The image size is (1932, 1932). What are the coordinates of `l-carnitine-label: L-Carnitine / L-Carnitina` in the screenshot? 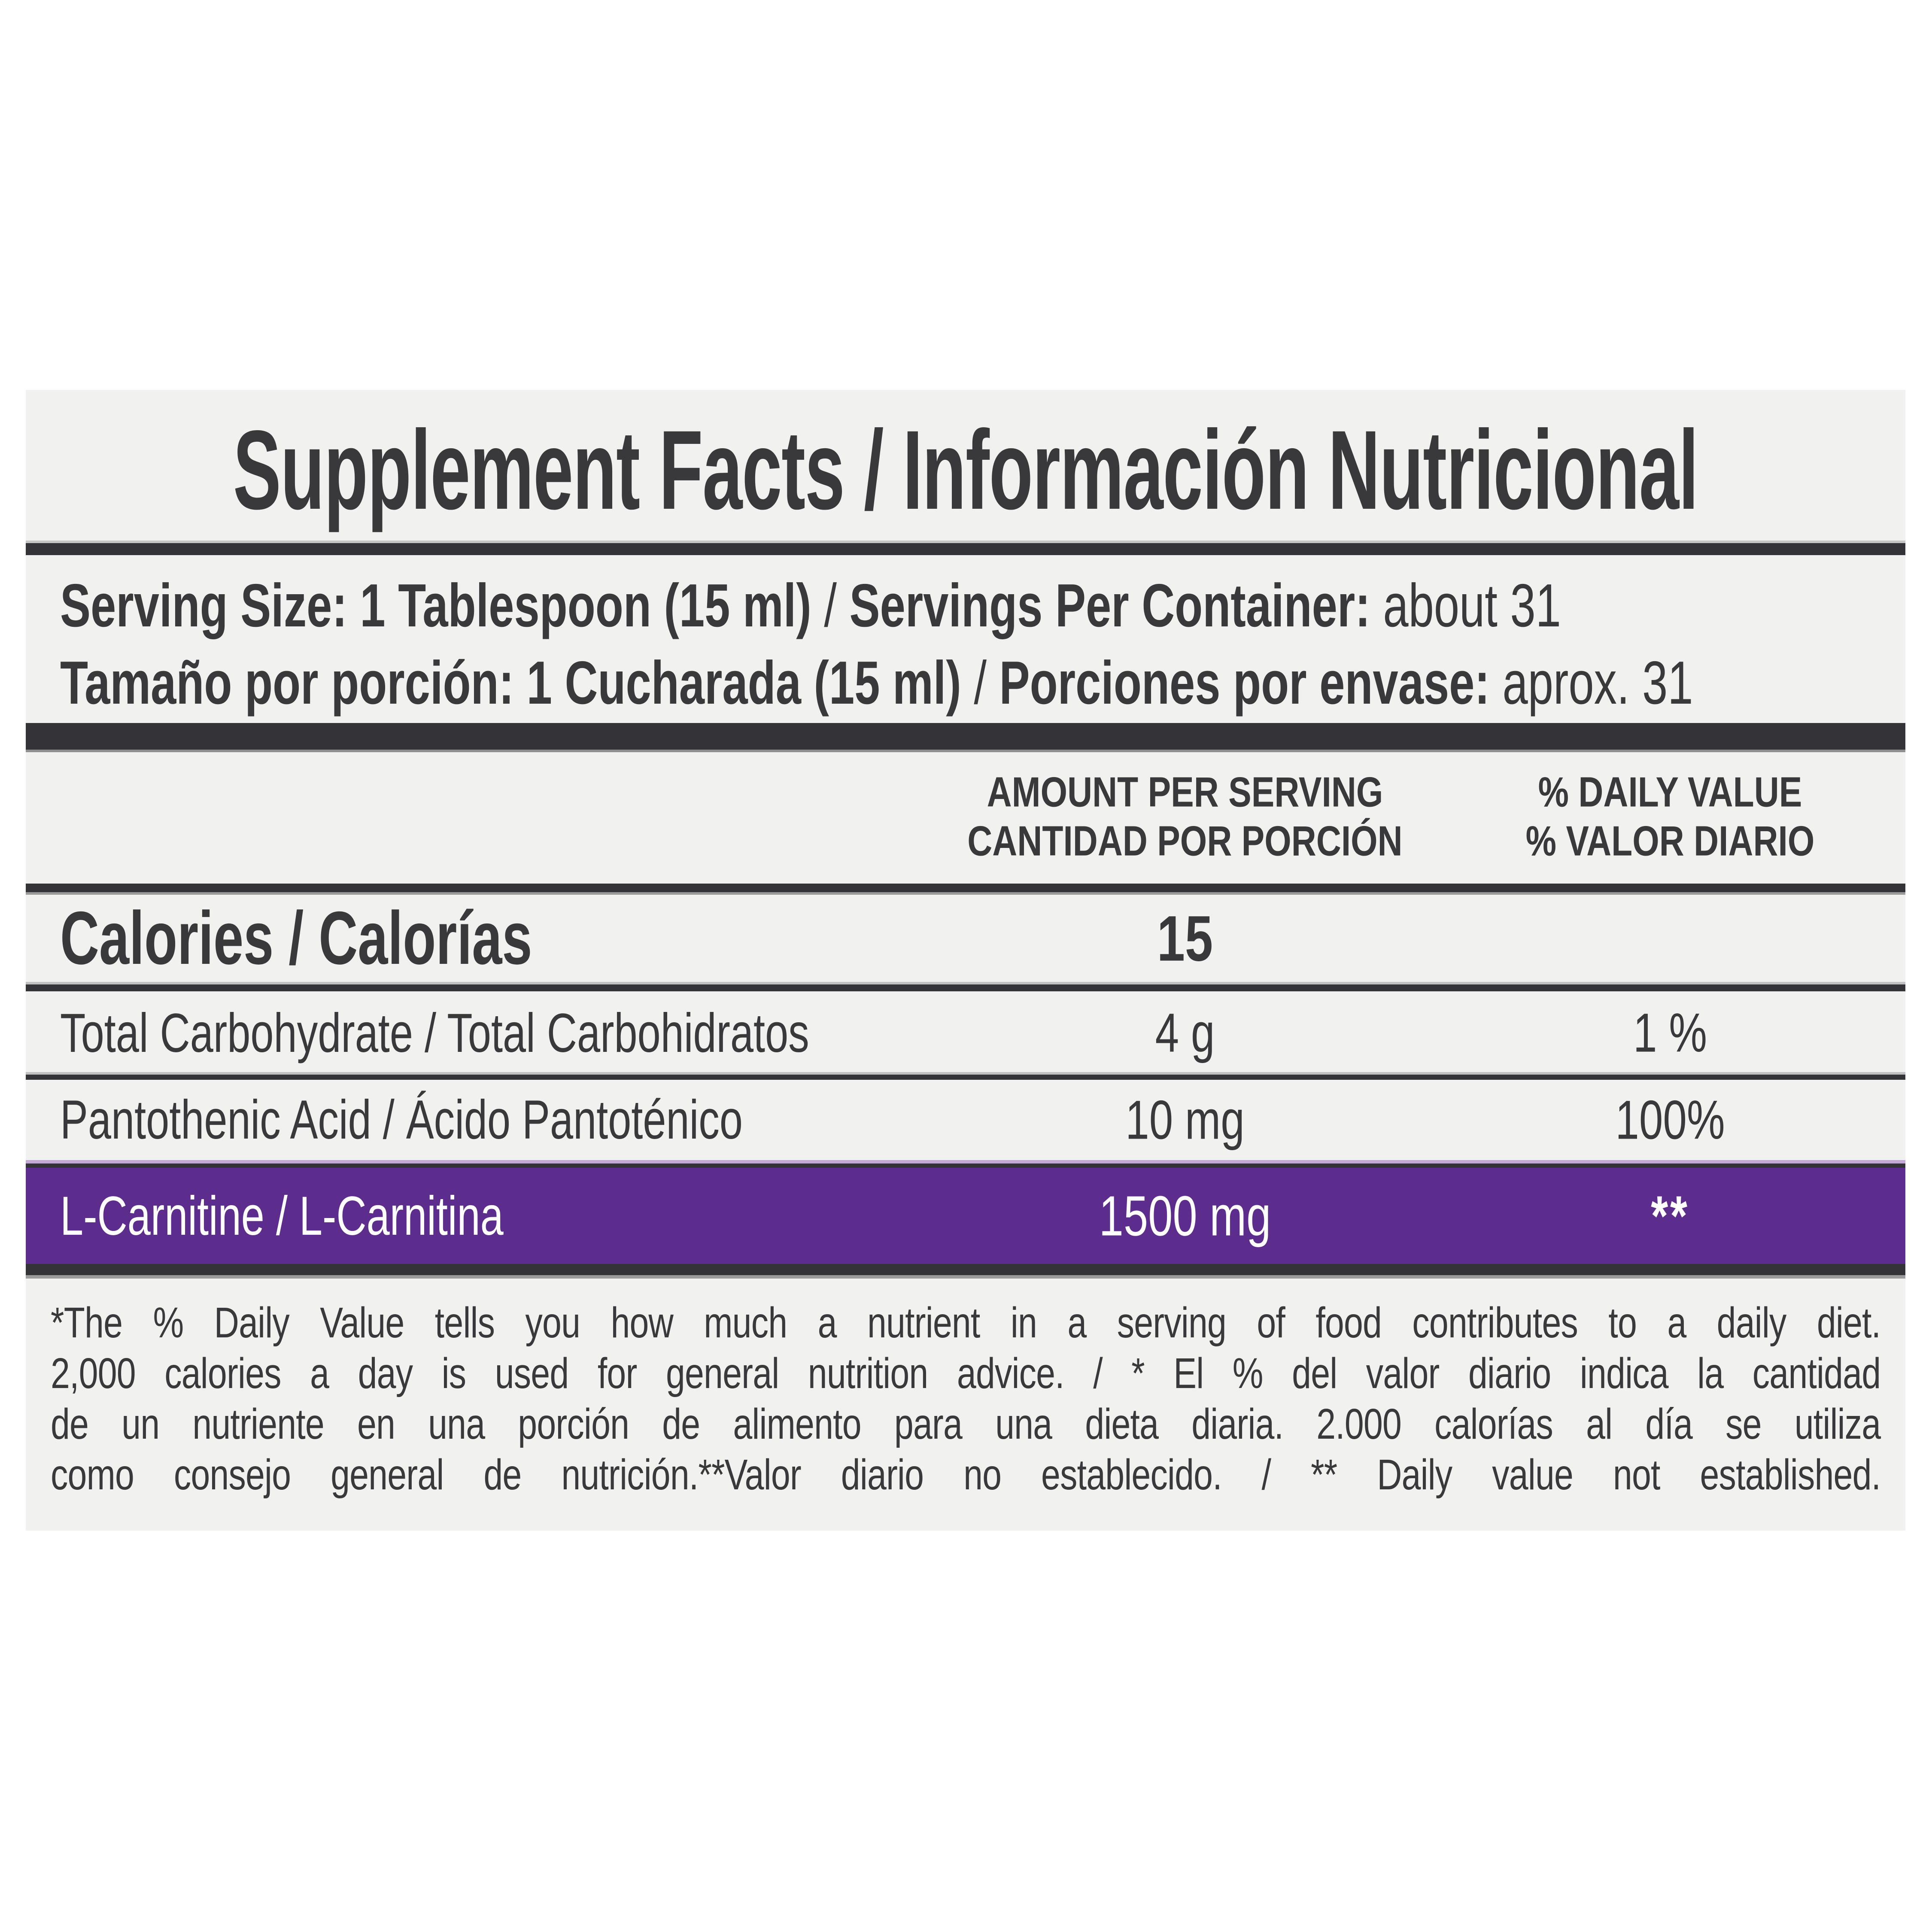 It's located at (282, 1216).